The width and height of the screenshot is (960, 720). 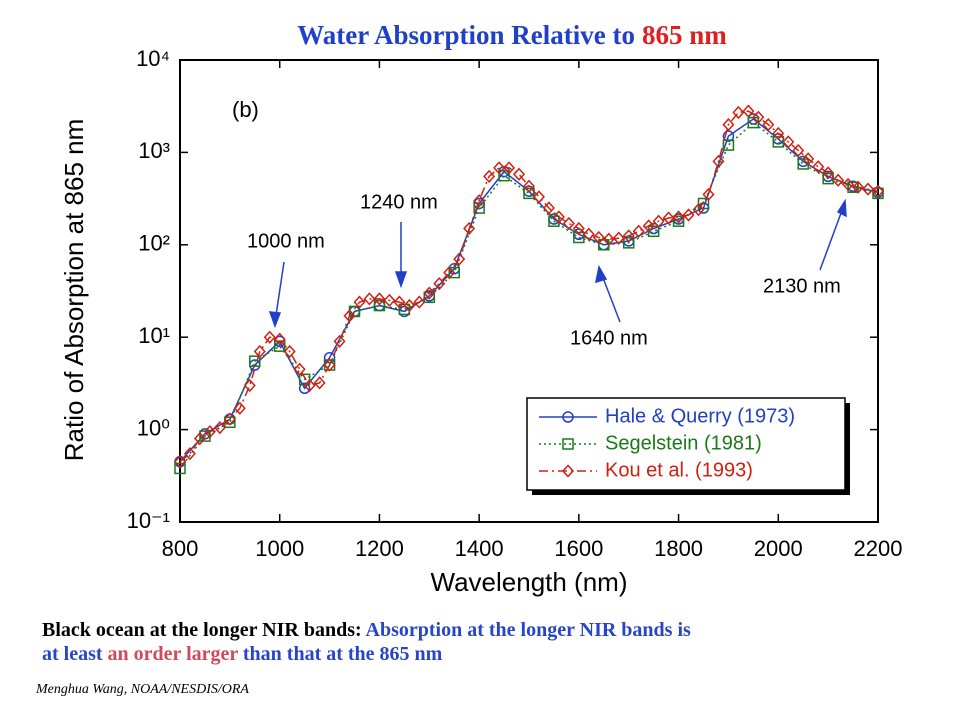 I want to click on x-tick-label: 800, so click(x=180, y=548).